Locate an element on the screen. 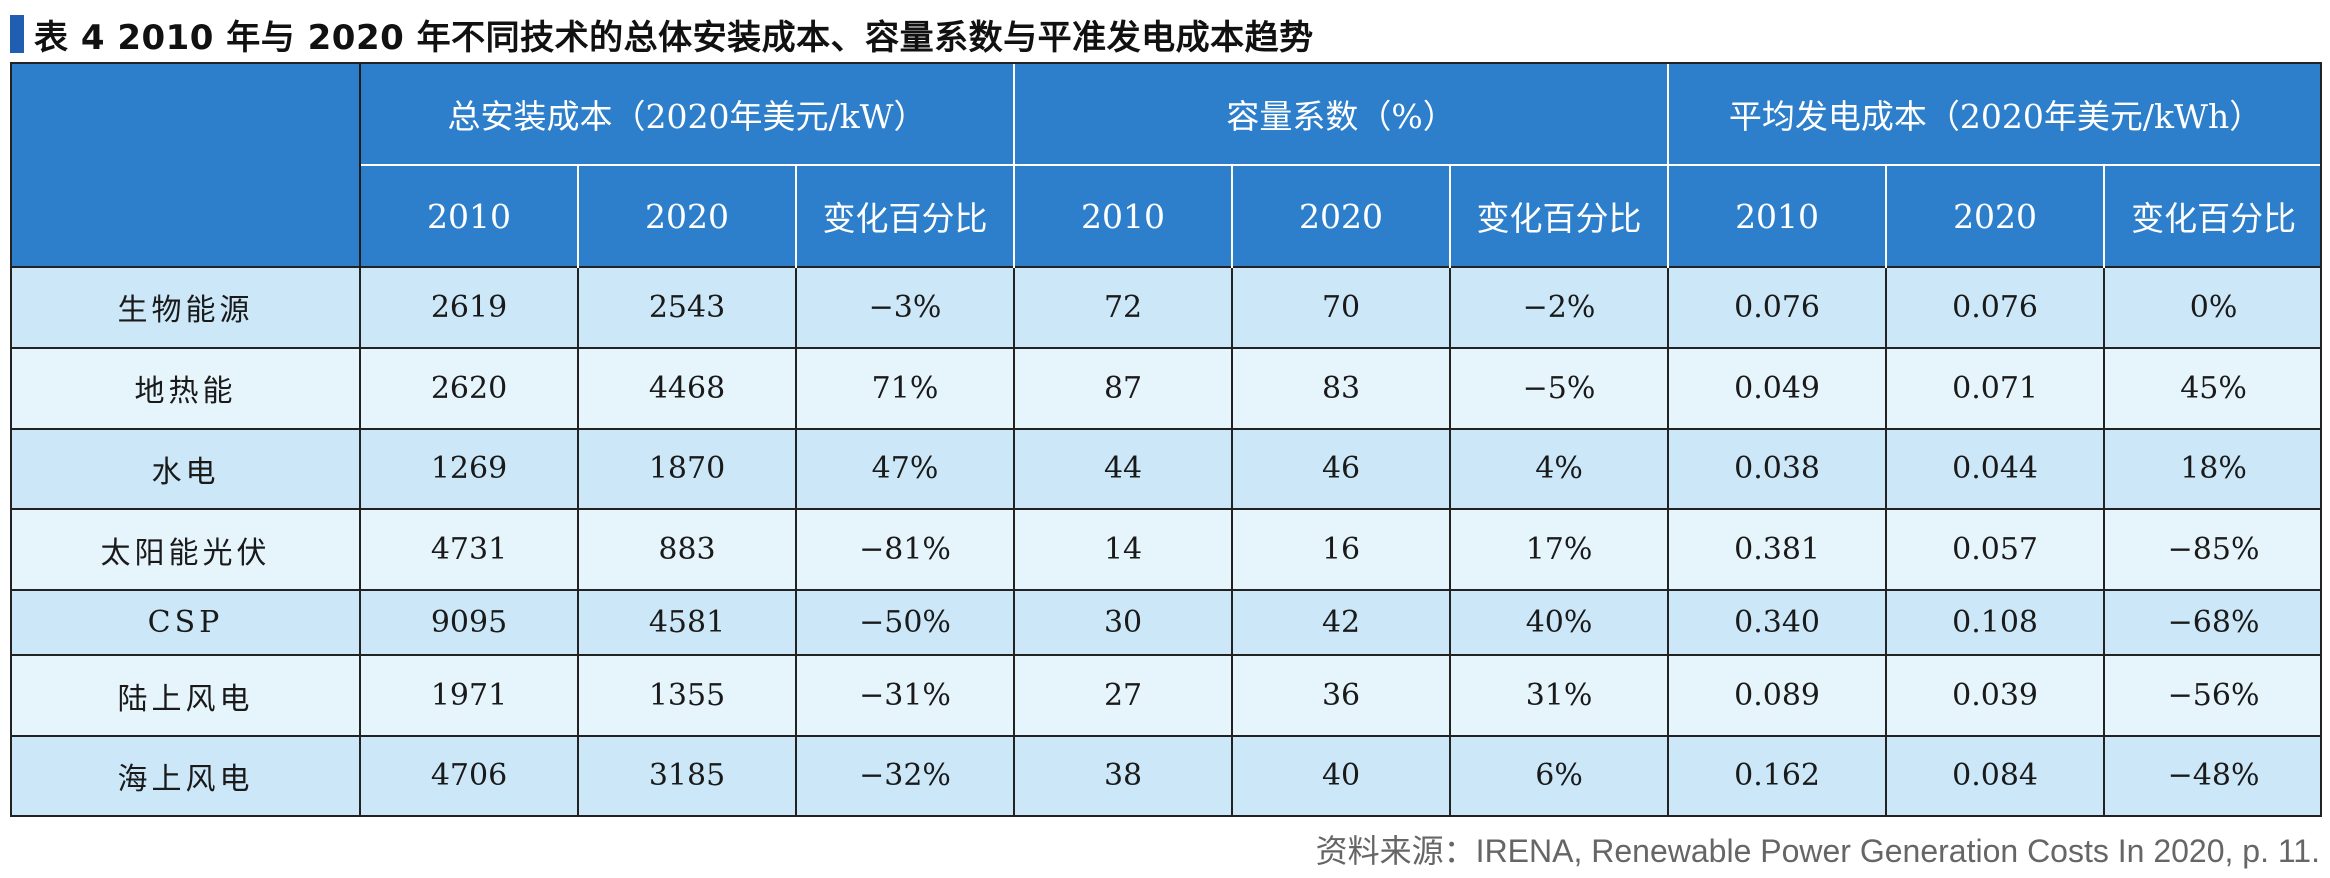 This screenshot has width=2330, height=878. table-row: 陆上风电 1971 1355 −31% 27 36 31% 0.089 0.039 −56% is located at coordinates (1166, 695).